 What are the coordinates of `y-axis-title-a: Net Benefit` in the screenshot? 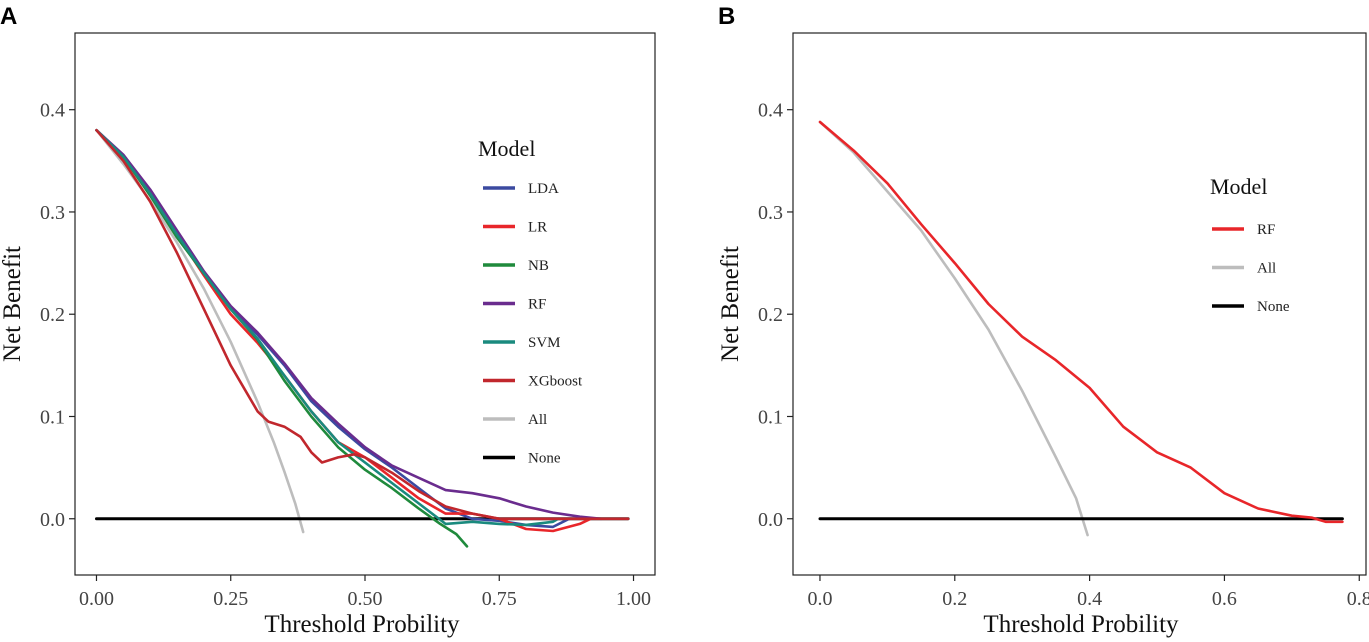 It's located at (13, 304).